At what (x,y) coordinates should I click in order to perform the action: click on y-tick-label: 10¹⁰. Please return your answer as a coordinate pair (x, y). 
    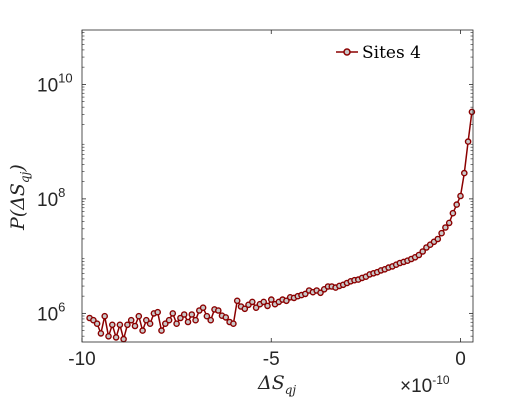
    Looking at the image, I should click on (55, 83).